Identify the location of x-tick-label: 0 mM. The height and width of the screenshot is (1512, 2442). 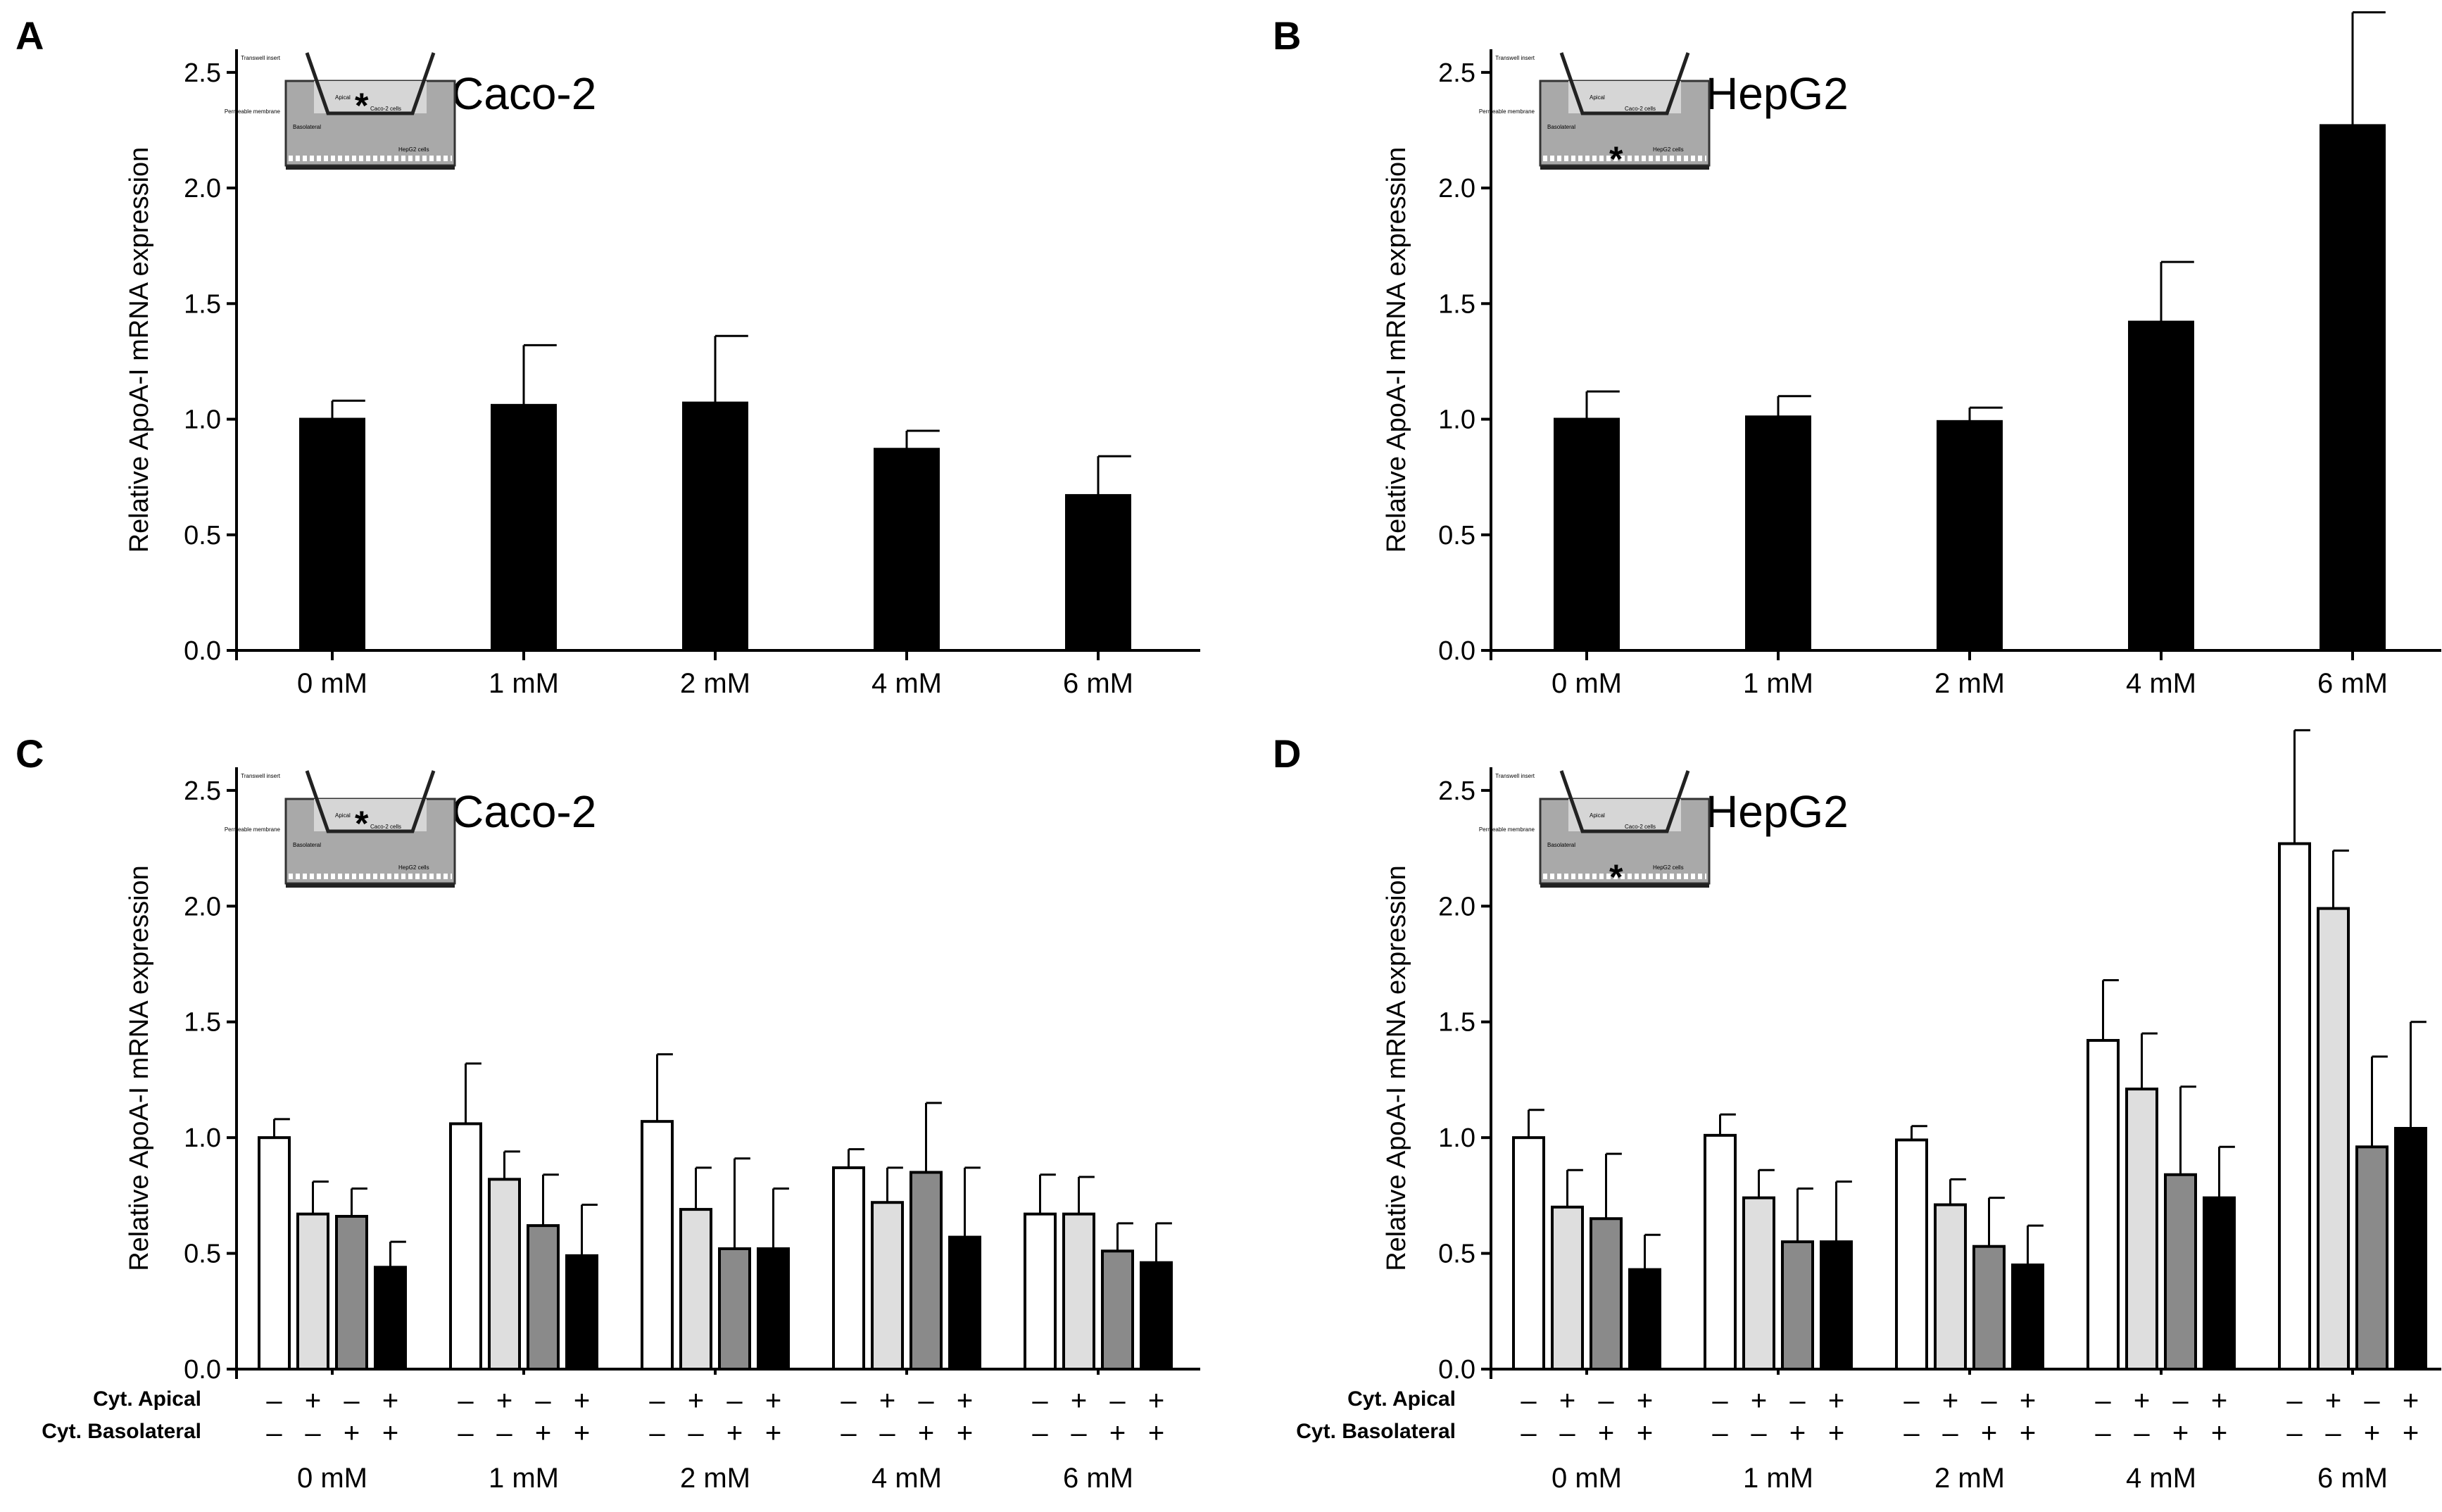
(332, 1478).